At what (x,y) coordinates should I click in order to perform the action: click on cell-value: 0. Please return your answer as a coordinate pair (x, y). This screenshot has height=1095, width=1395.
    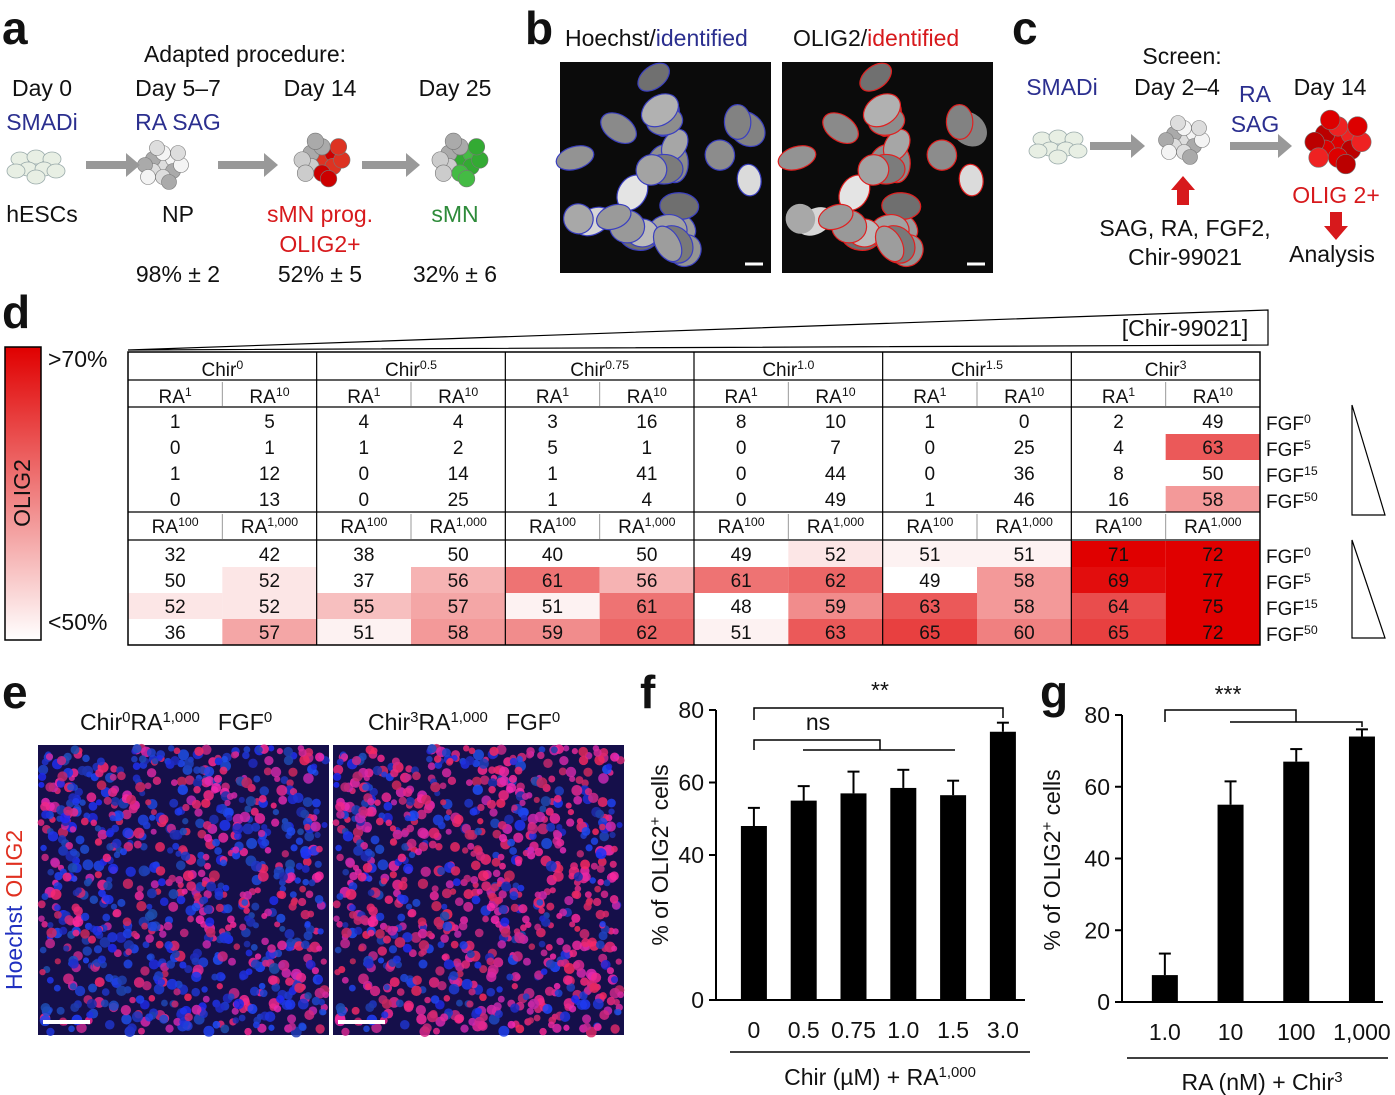
    Looking at the image, I should click on (741, 500).